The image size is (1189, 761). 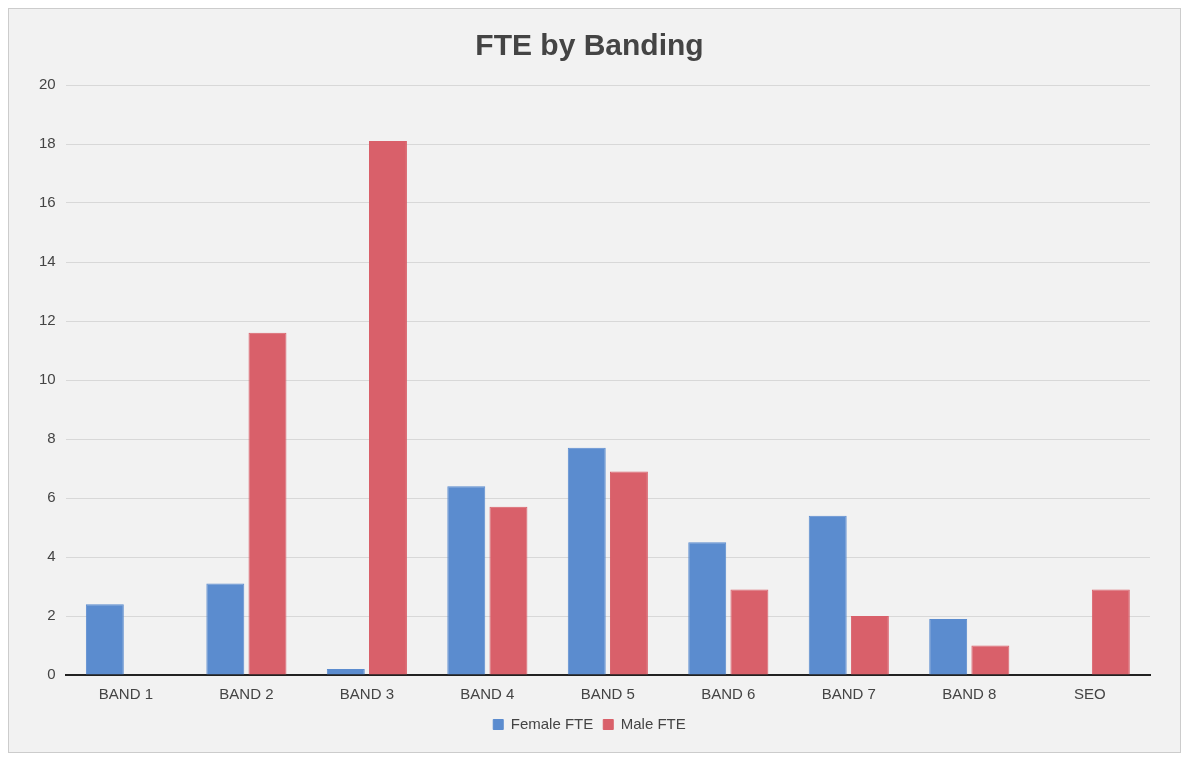 I want to click on x-tick-label: BAND 7, so click(x=848, y=694).